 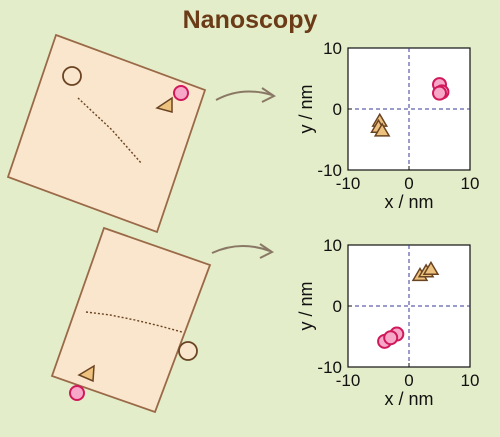 I want to click on arrow-top, so click(x=245, y=95).